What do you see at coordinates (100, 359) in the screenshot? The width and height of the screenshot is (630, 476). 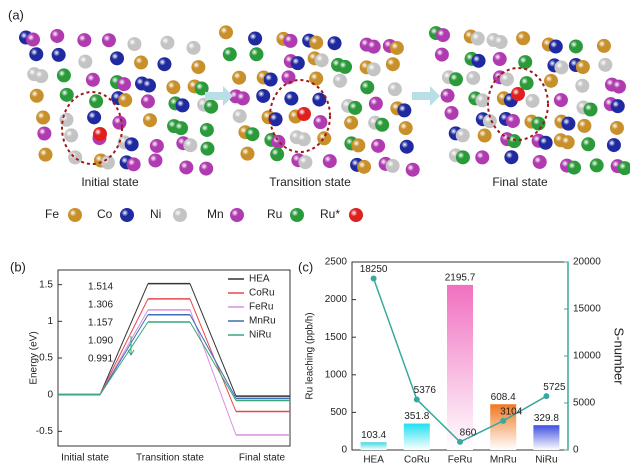 I see `value-label: 0.991` at bounding box center [100, 359].